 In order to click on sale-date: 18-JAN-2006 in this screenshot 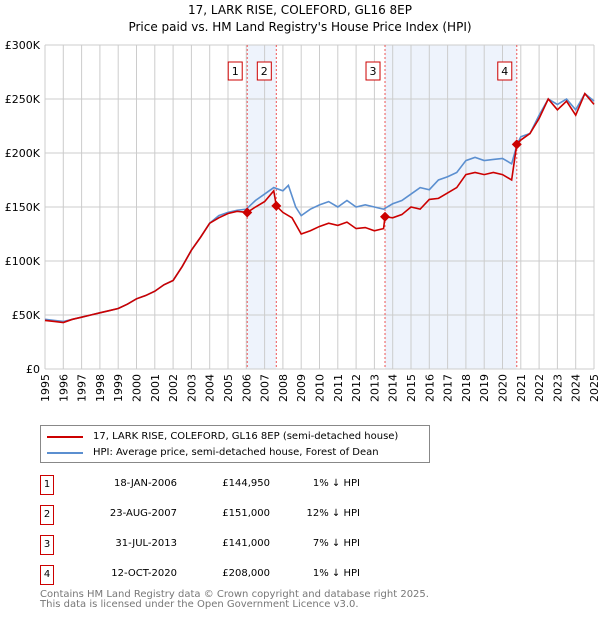, I will do `click(145, 483)`.